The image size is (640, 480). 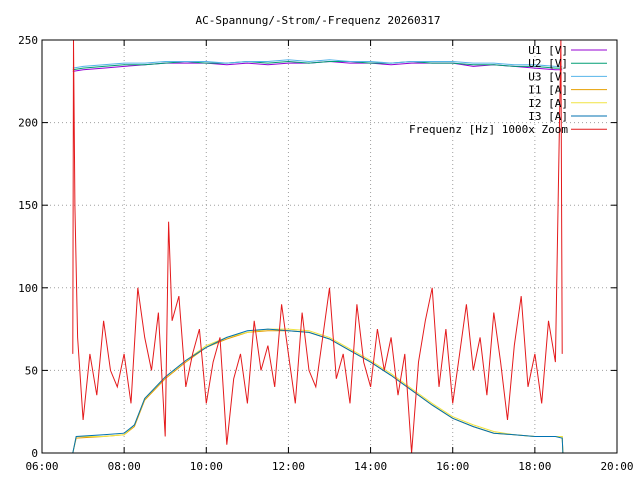 I want to click on x-tick-label: 06:00, so click(x=41, y=466).